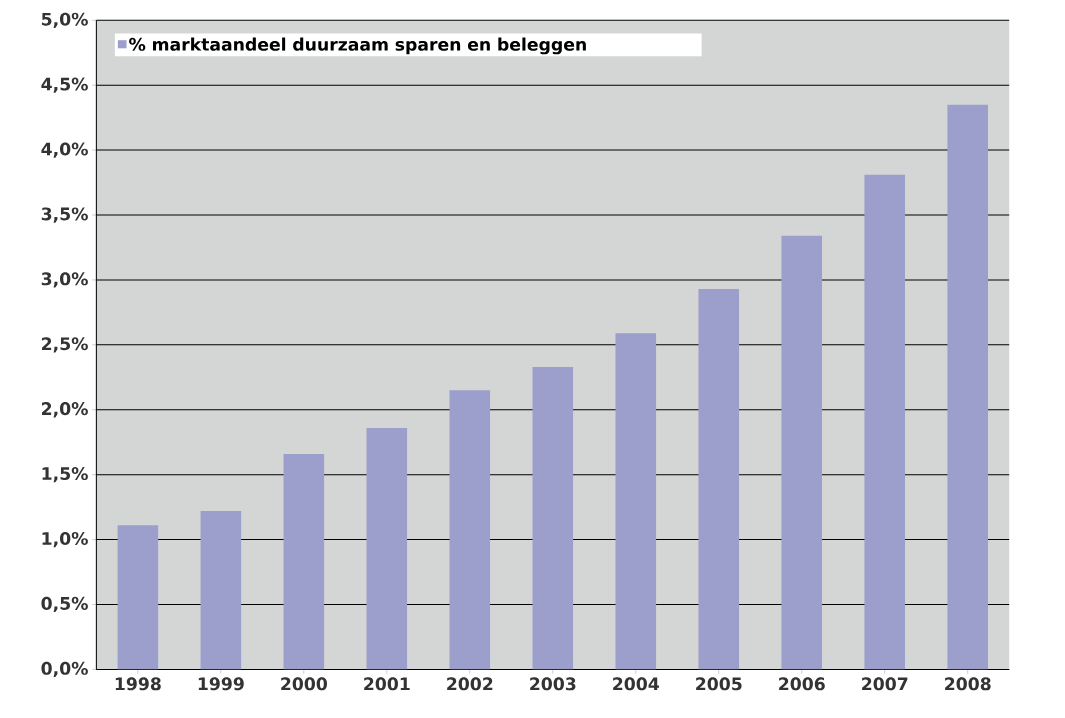 Image resolution: width=1065 pixels, height=718 pixels. I want to click on y-tick-label: 5,0%, so click(64, 20).